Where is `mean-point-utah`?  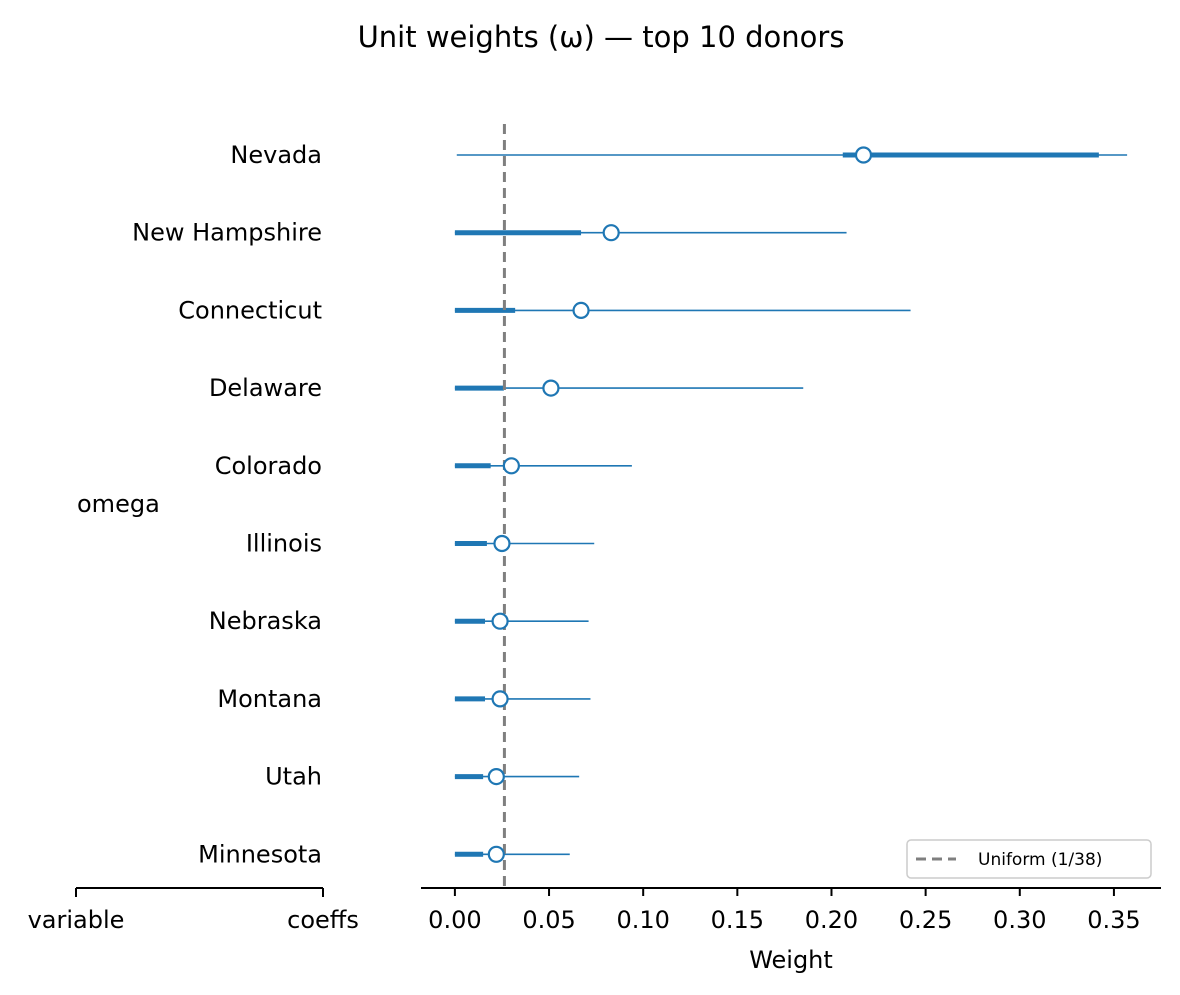 mean-point-utah is located at coordinates (496, 776).